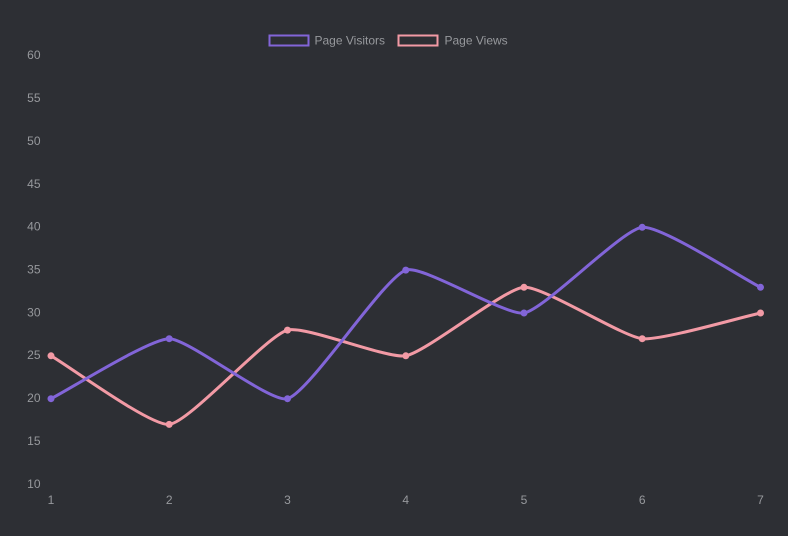  What do you see at coordinates (34, 227) in the screenshot?
I see `svg-text: 40` at bounding box center [34, 227].